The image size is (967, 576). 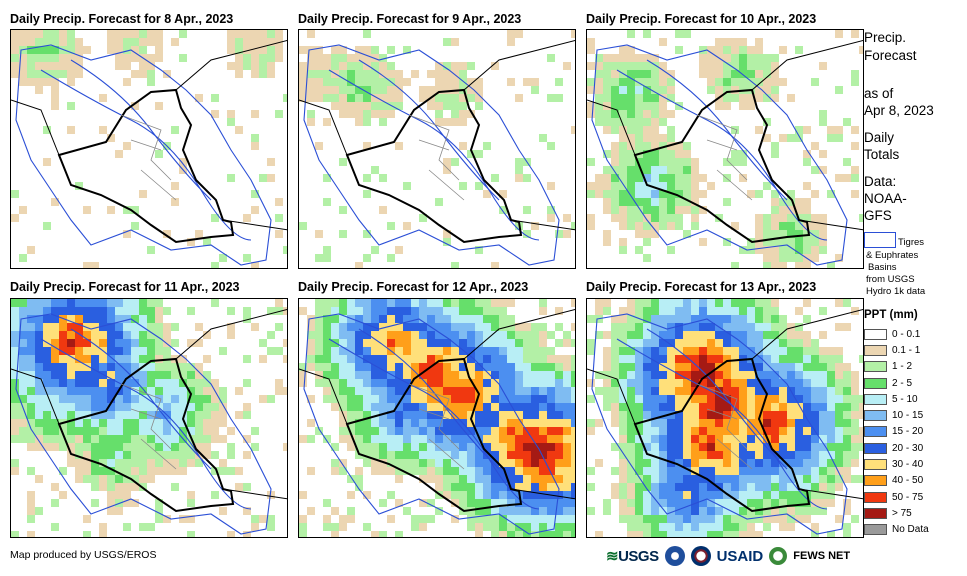 I want to click on map-panel-apr13, so click(x=725, y=418).